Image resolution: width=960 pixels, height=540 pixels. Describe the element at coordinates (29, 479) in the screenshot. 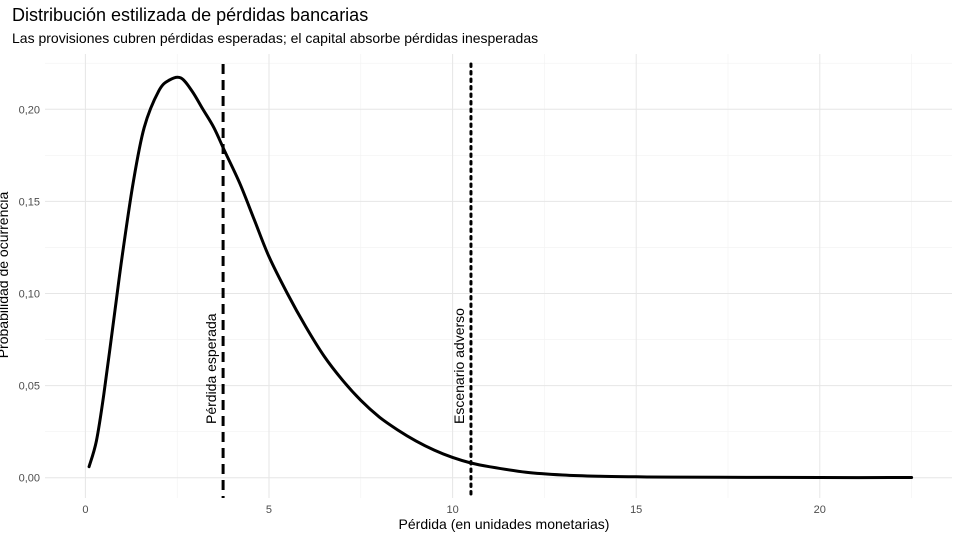

I see `y-tick-label: 0,00` at that location.